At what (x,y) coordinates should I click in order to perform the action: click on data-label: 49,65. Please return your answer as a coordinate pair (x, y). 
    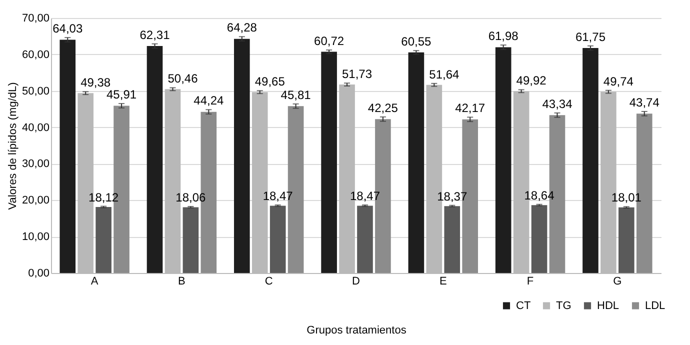
    Looking at the image, I should click on (270, 81).